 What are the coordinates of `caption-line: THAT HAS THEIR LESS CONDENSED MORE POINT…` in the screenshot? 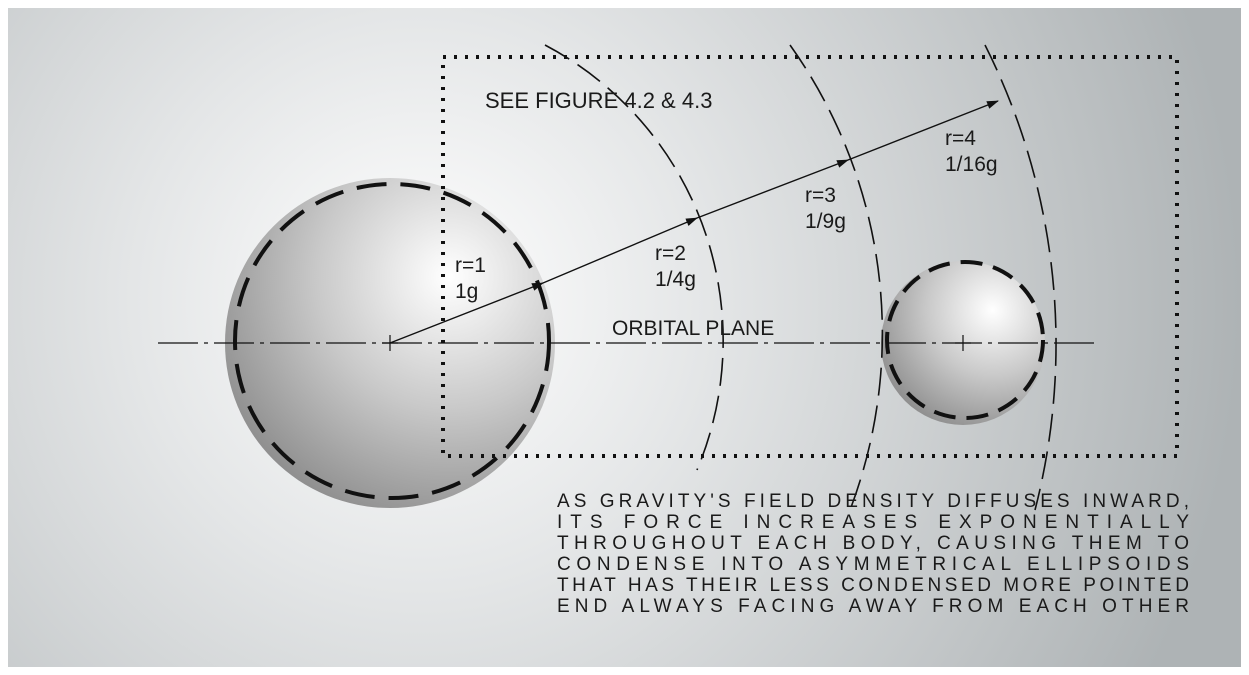 It's located at (873, 585).